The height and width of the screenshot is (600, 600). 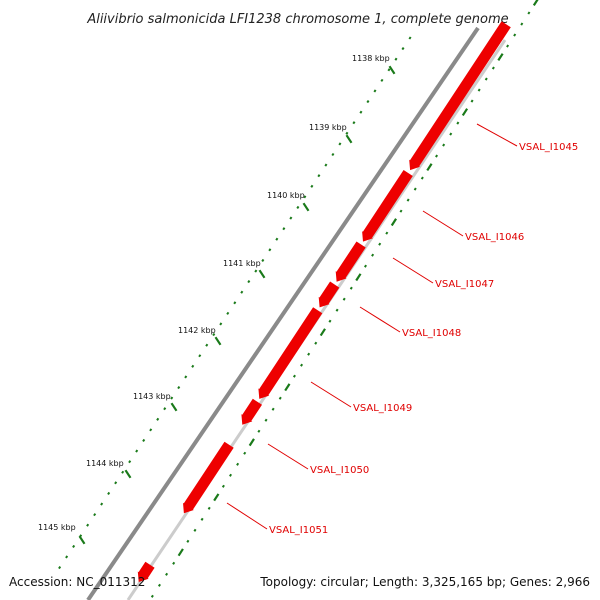 I want to click on ruler-label: 1139 kbp, so click(x=328, y=127).